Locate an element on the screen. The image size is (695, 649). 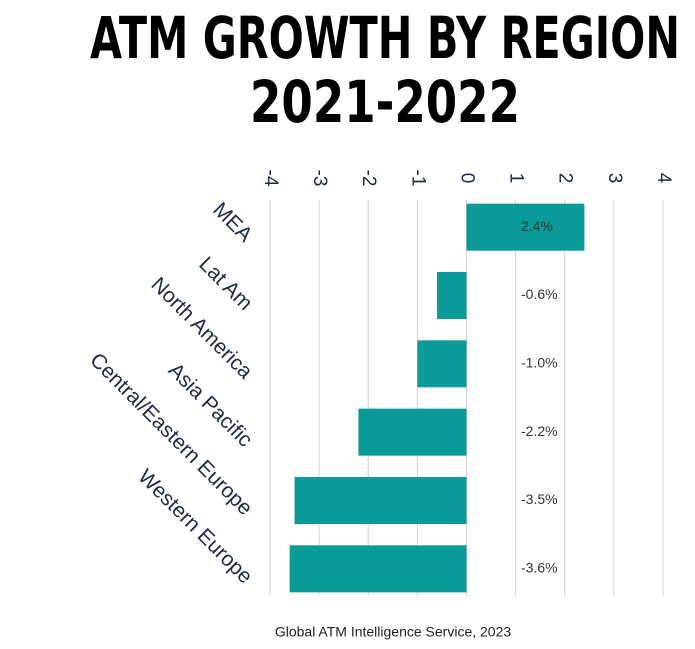
x-tick-label: 1 is located at coordinates (516, 178).